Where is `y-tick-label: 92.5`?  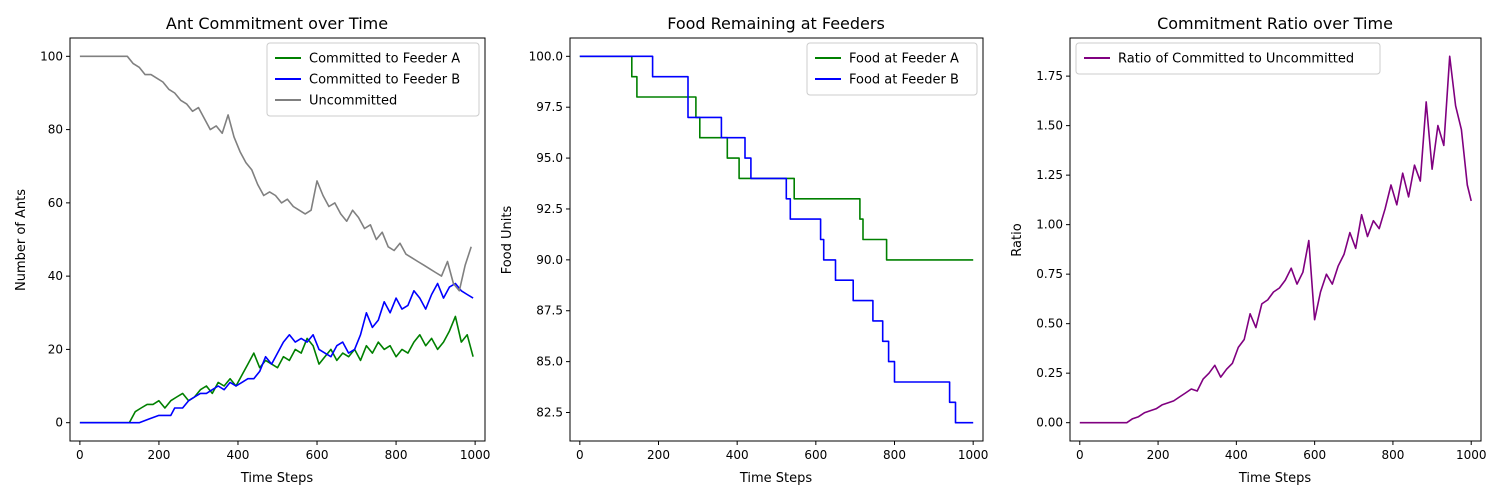 y-tick-label: 92.5 is located at coordinates (549, 209).